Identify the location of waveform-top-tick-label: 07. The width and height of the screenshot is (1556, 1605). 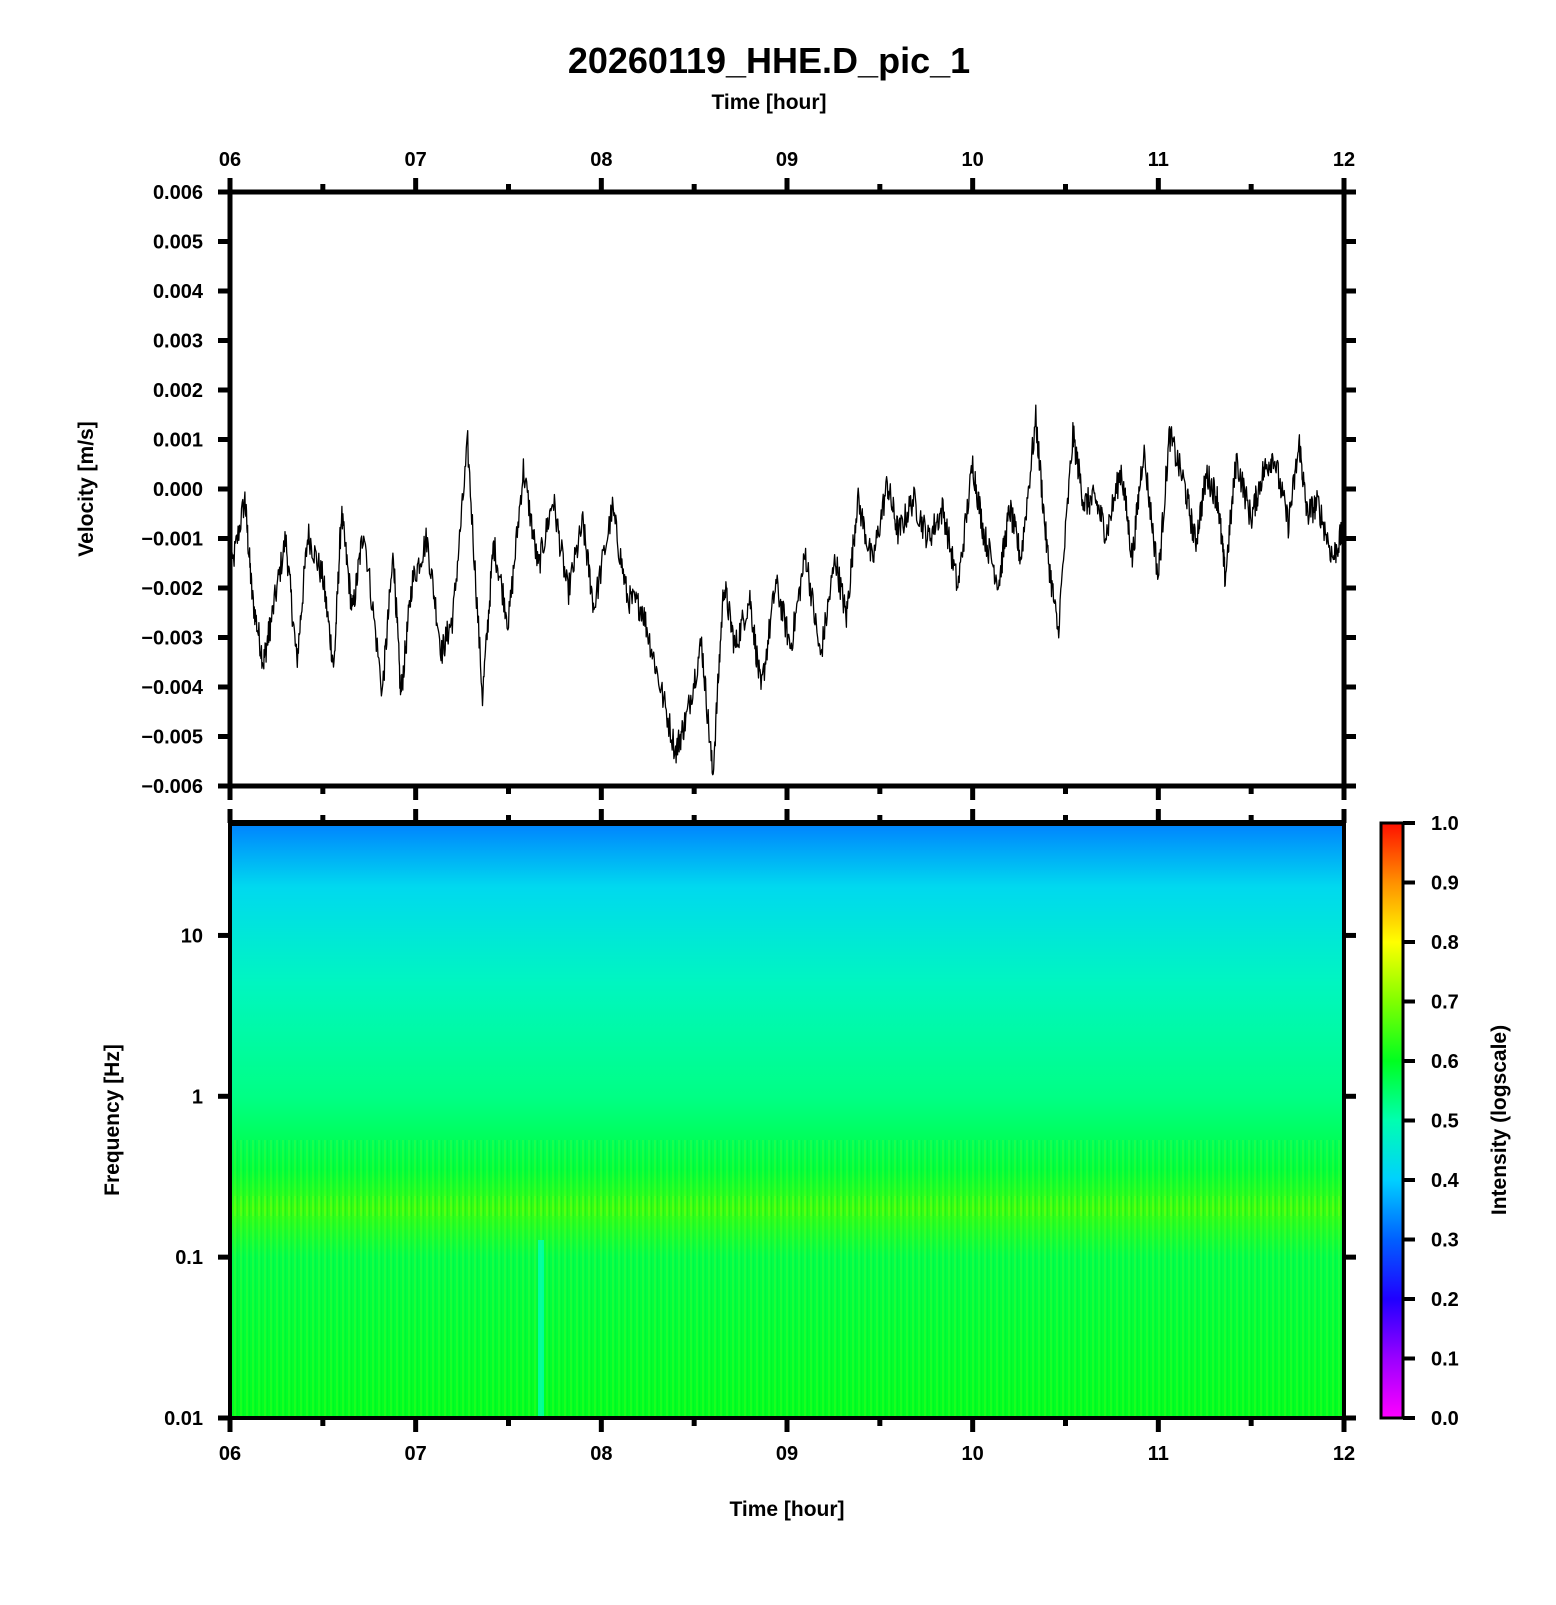
(416, 160).